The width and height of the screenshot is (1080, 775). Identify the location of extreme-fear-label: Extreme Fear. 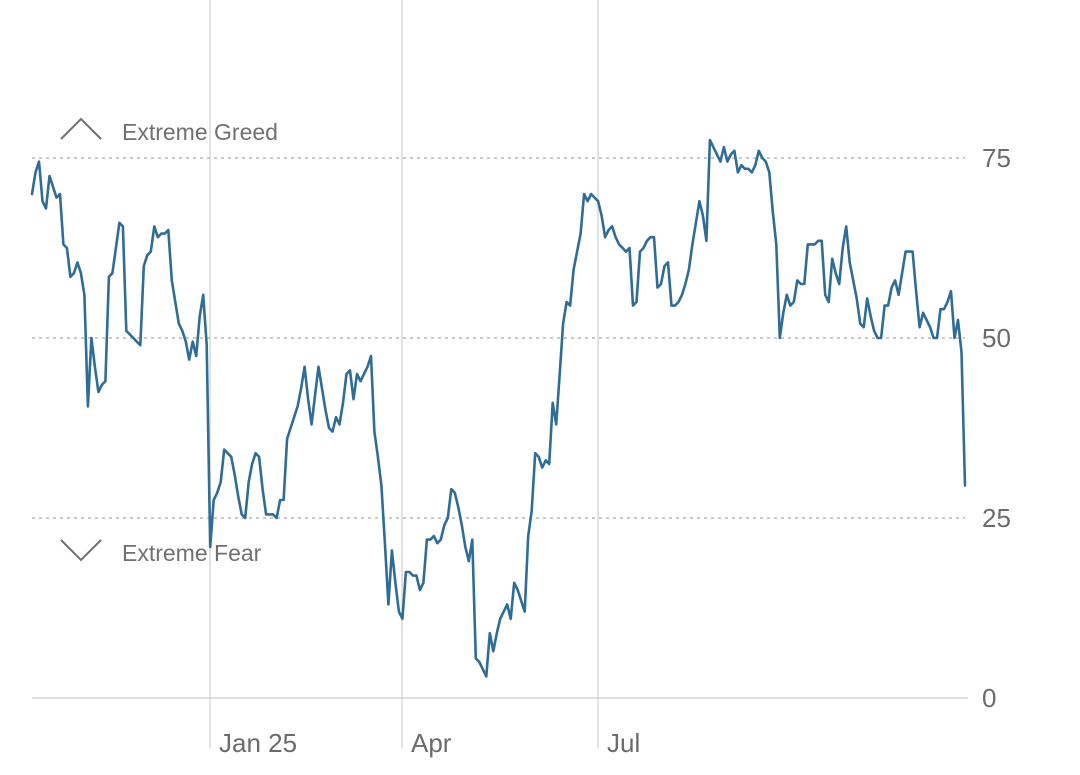
(192, 553).